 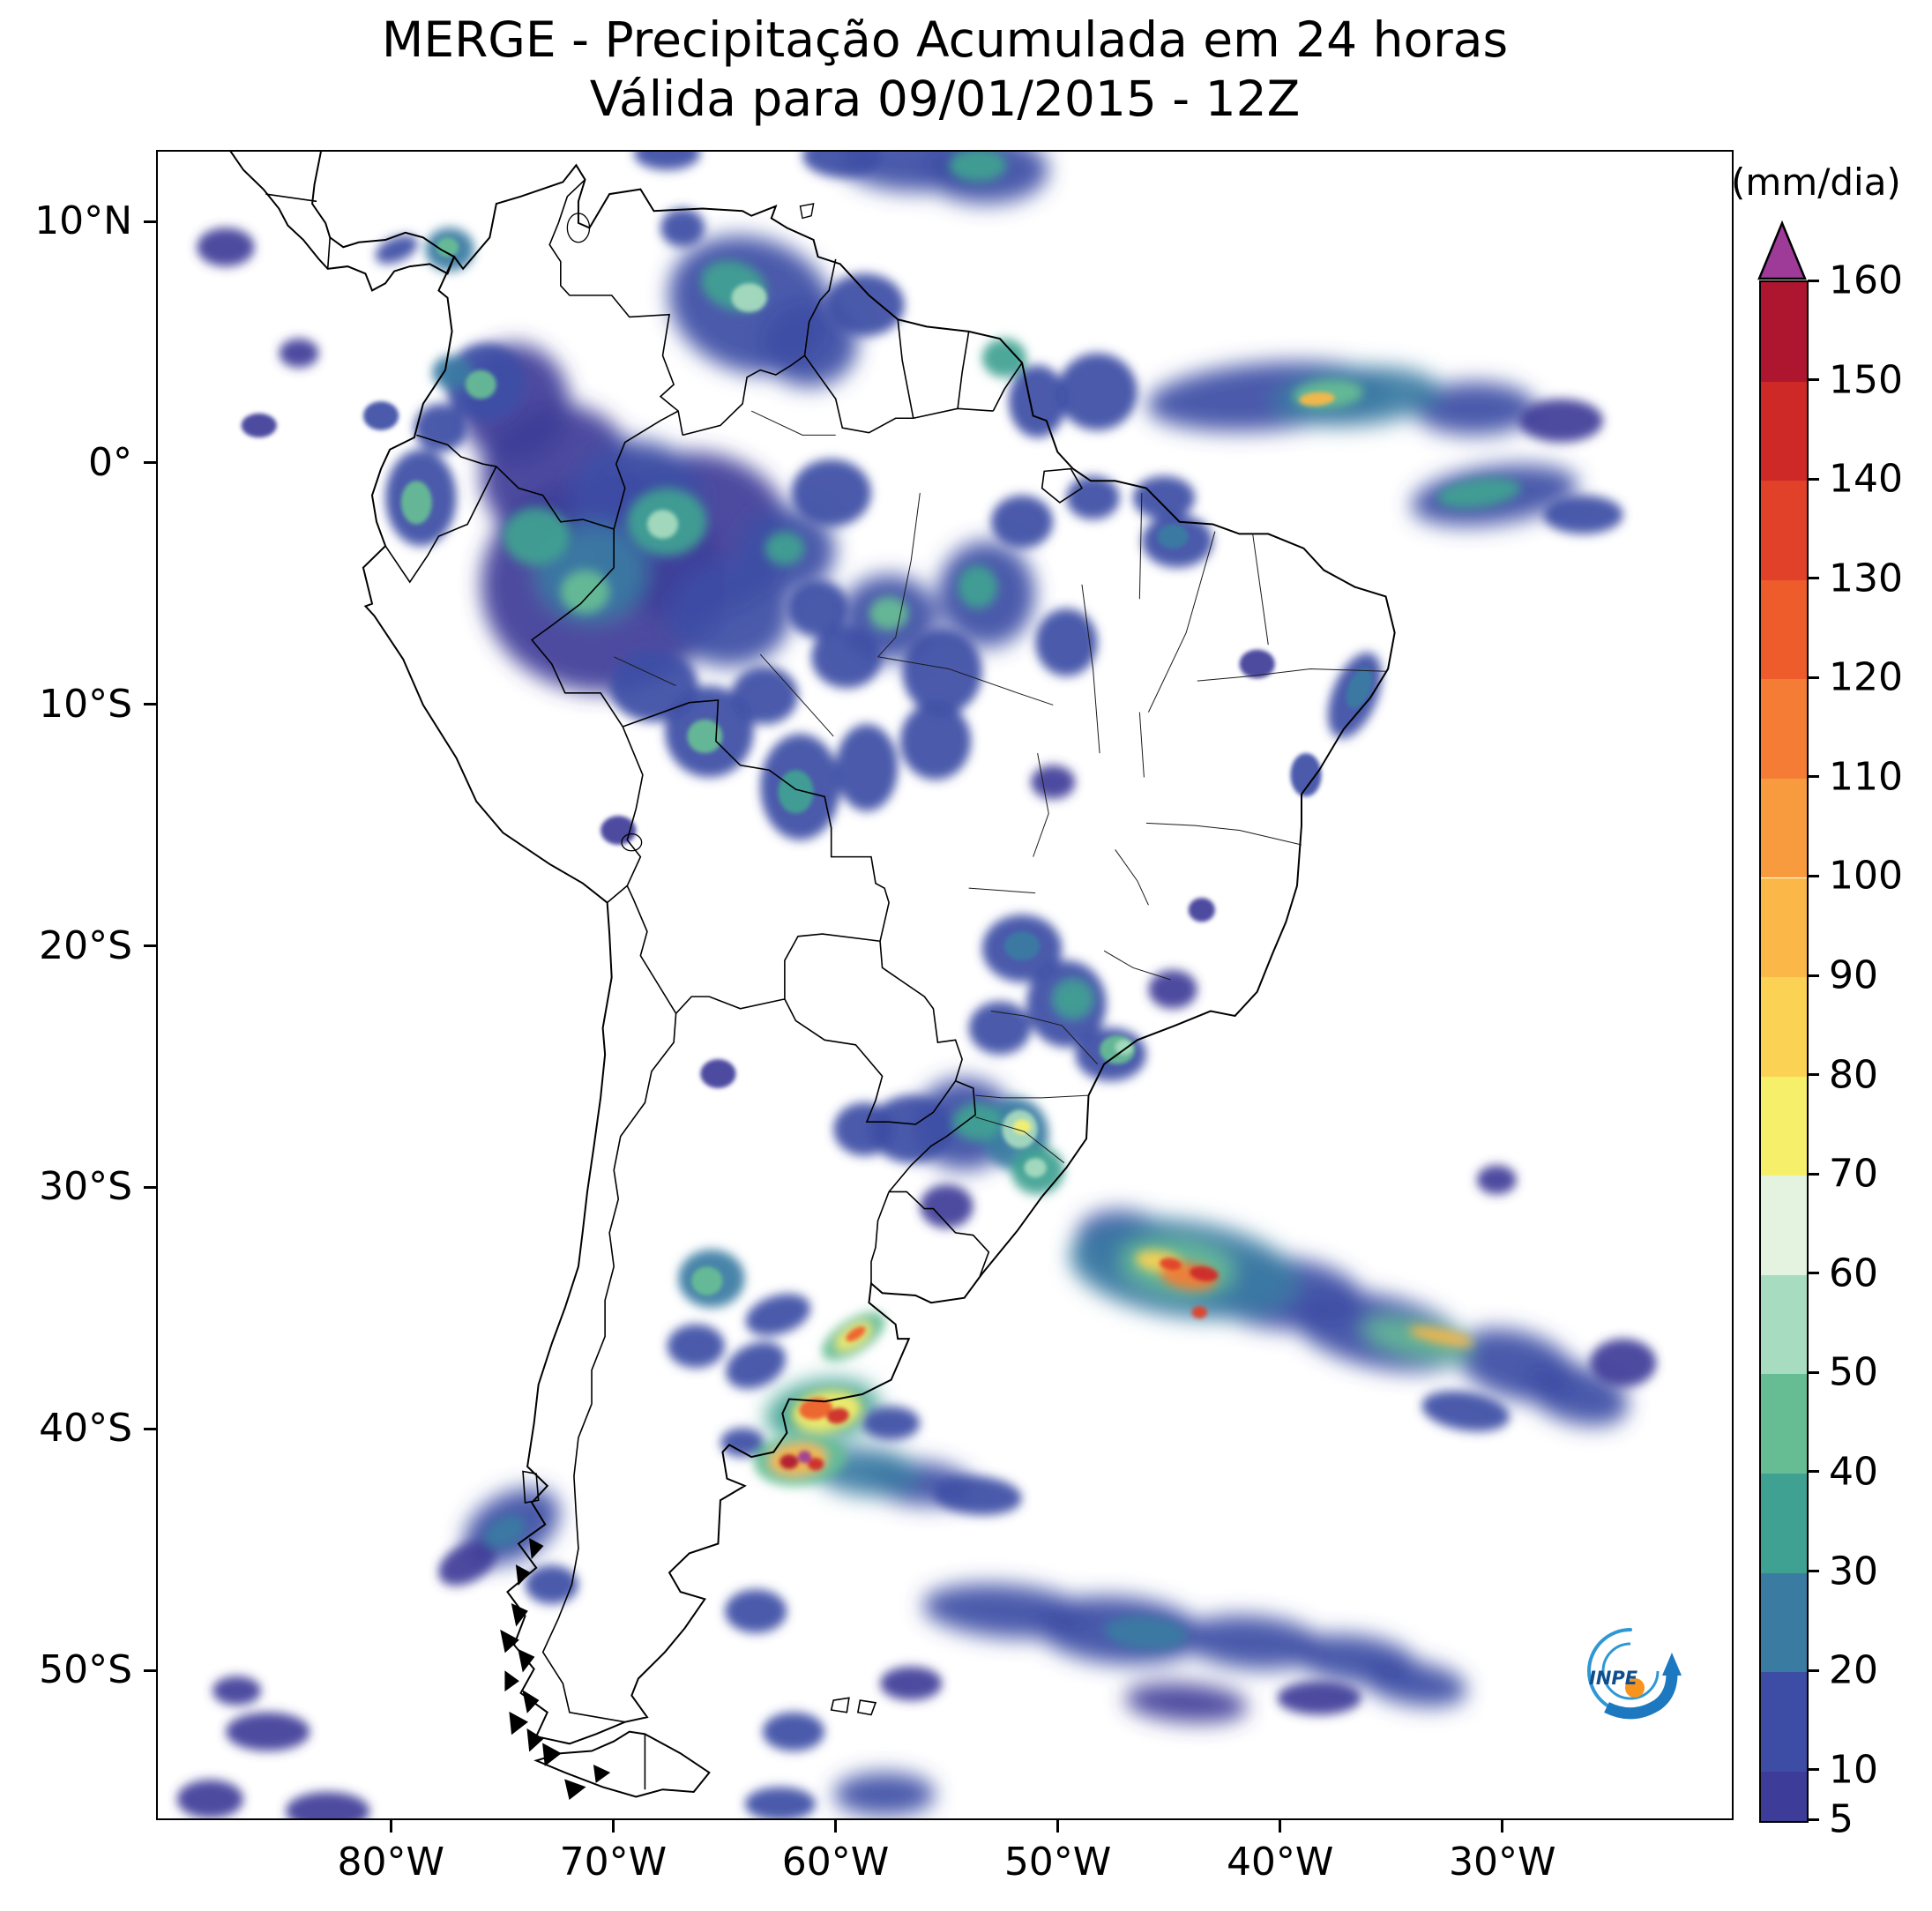 I want to click on logo-arrowhead-icon, so click(x=1672, y=1665).